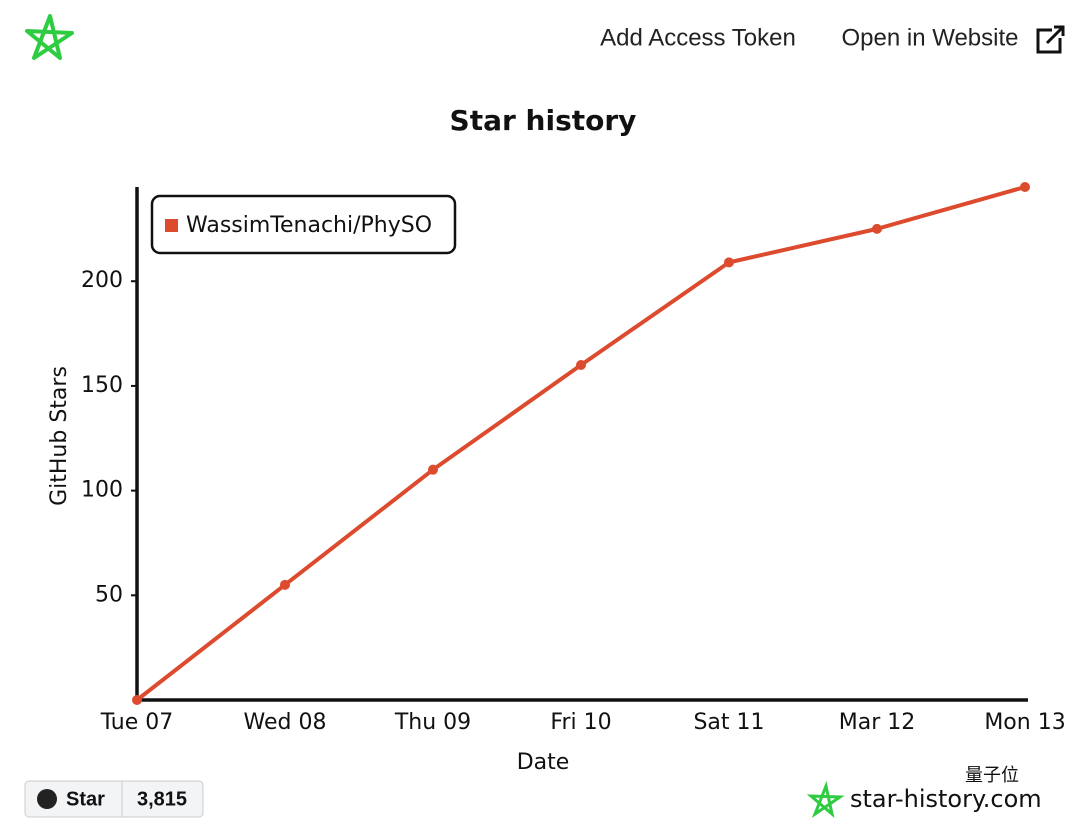  Describe the element at coordinates (543, 762) in the screenshot. I see `x-axis-label: Date` at that location.